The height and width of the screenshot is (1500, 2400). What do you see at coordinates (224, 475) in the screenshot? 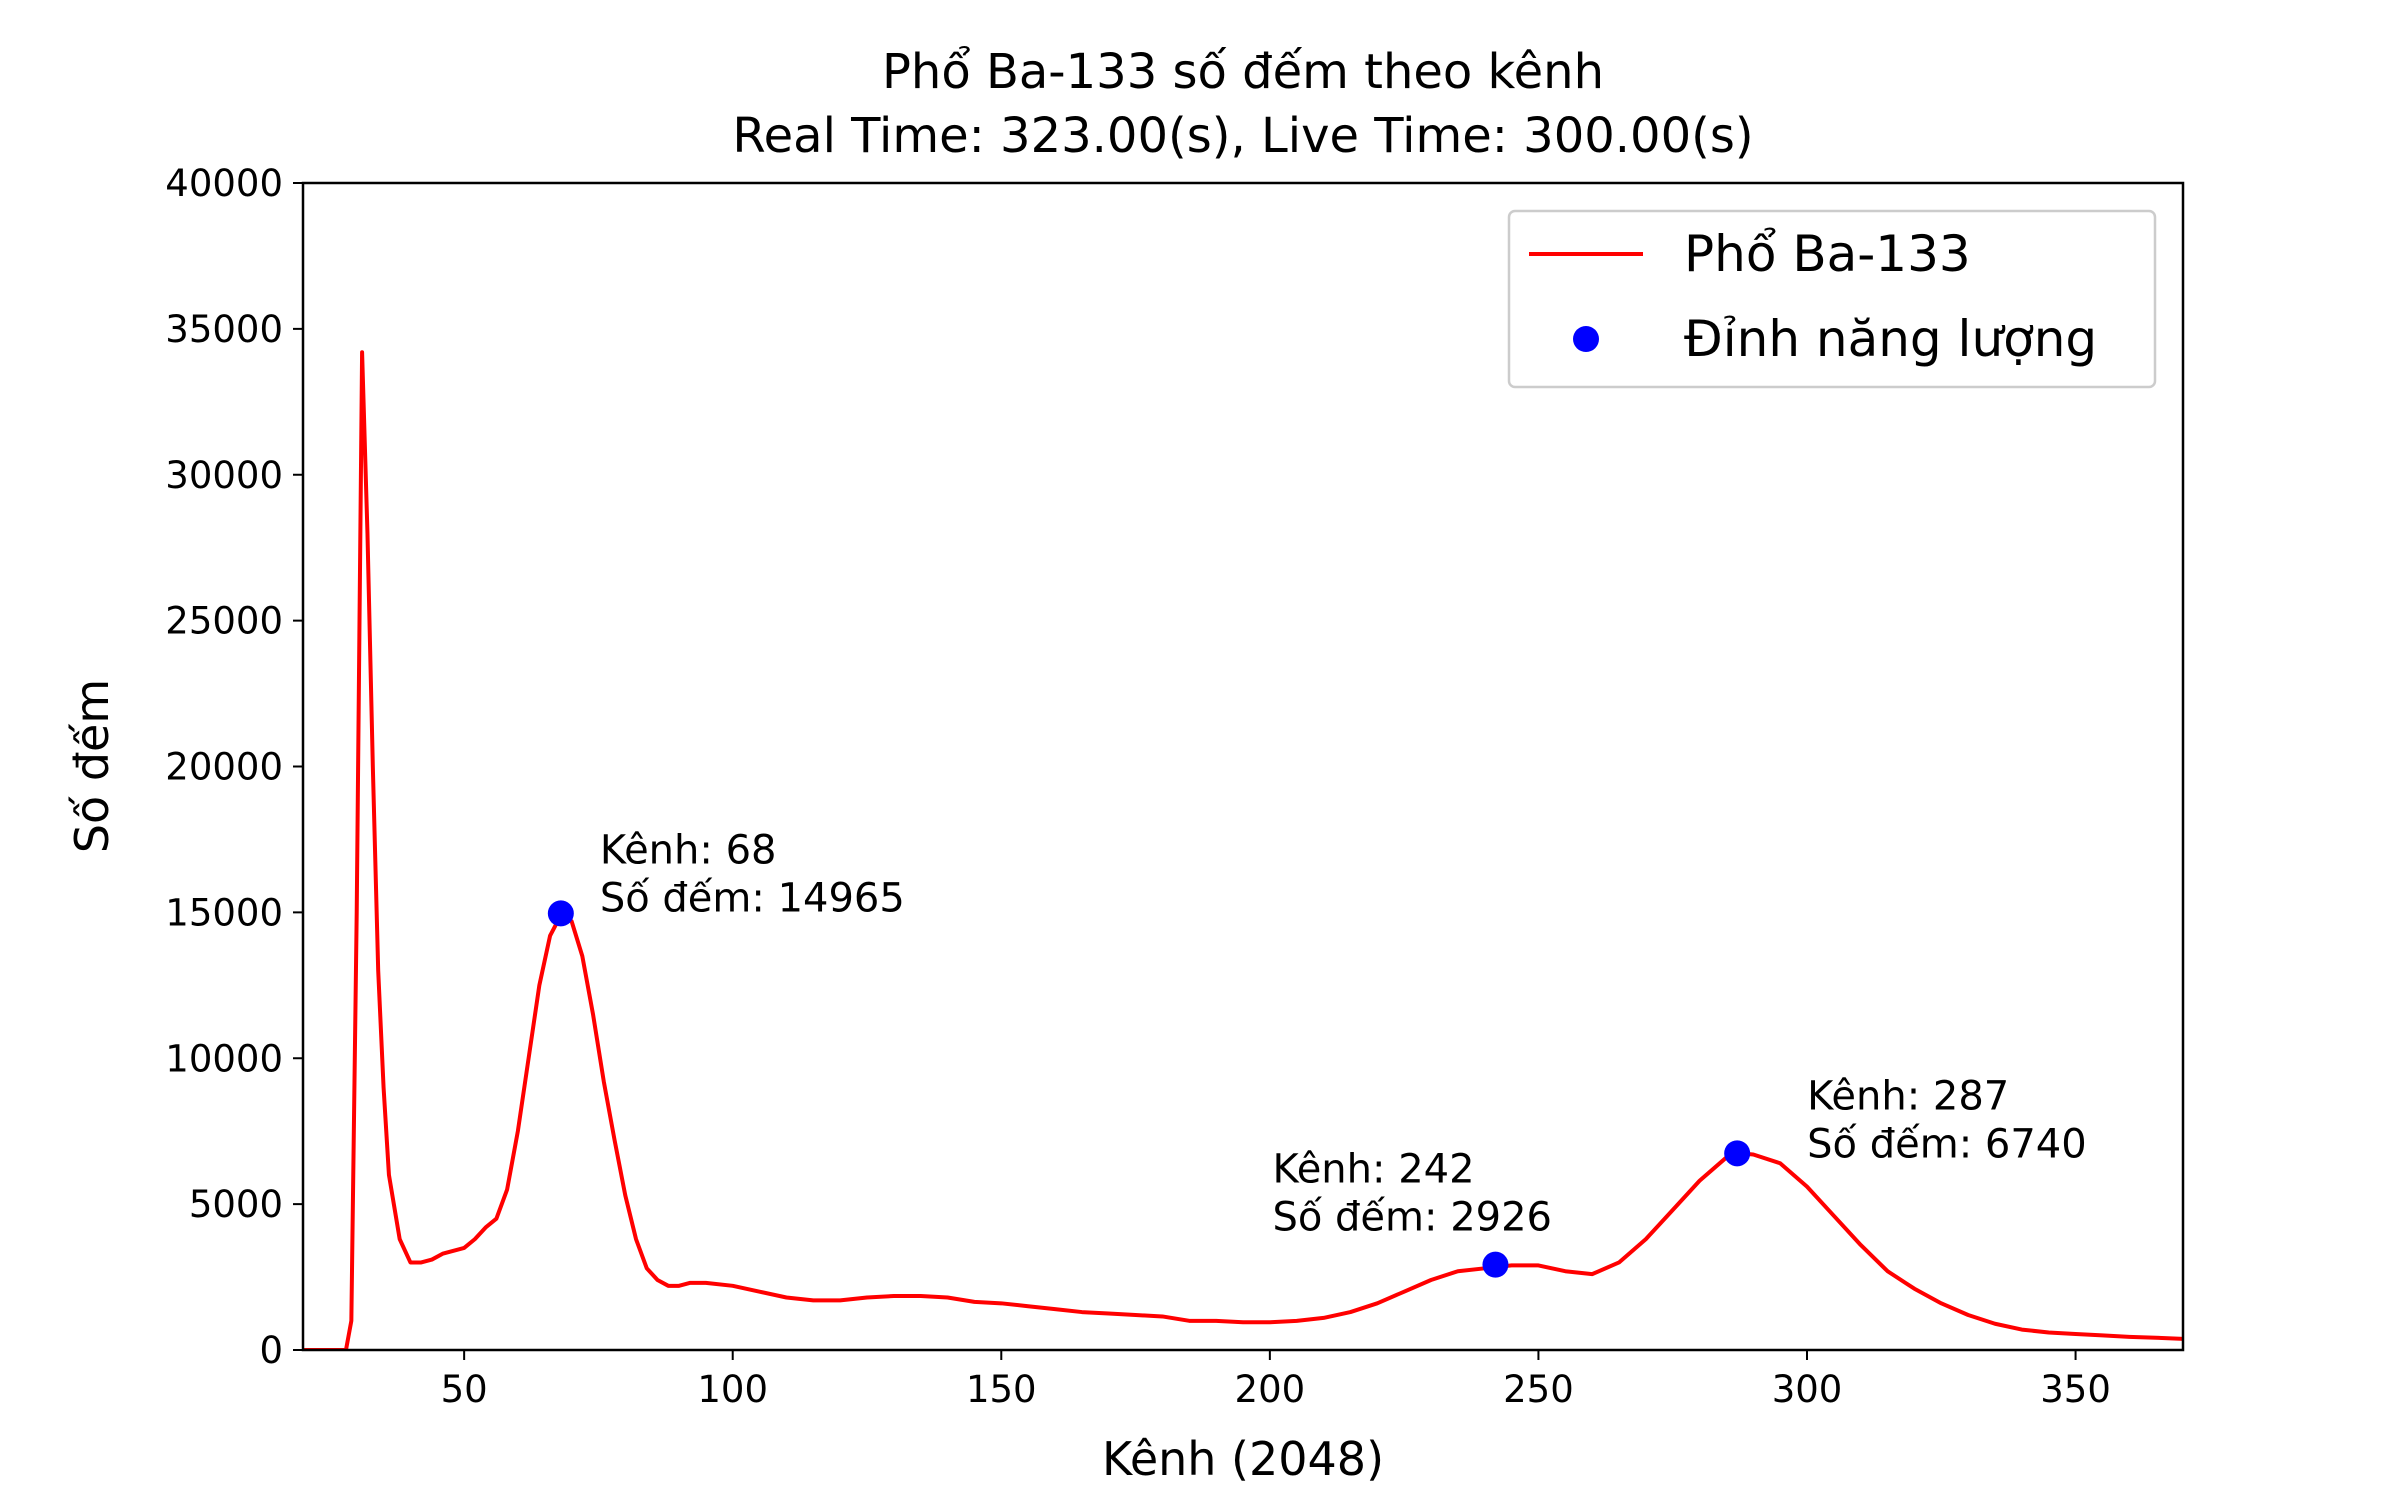
I see `y-tick-label: 30000` at bounding box center [224, 475].